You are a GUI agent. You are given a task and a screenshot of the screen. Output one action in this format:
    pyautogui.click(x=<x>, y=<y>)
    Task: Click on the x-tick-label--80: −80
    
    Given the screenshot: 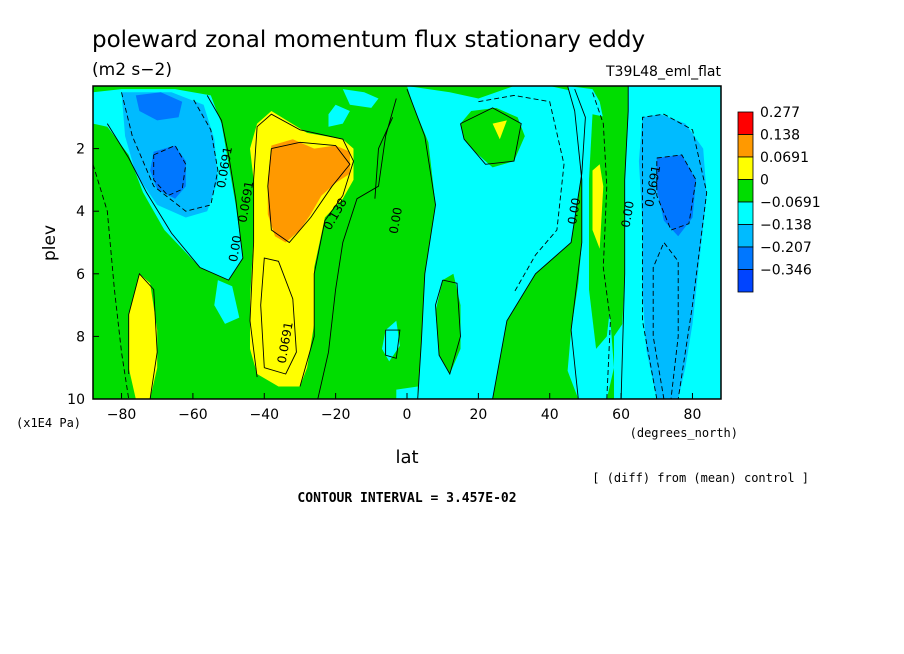 What is the action you would take?
    pyautogui.click(x=122, y=415)
    